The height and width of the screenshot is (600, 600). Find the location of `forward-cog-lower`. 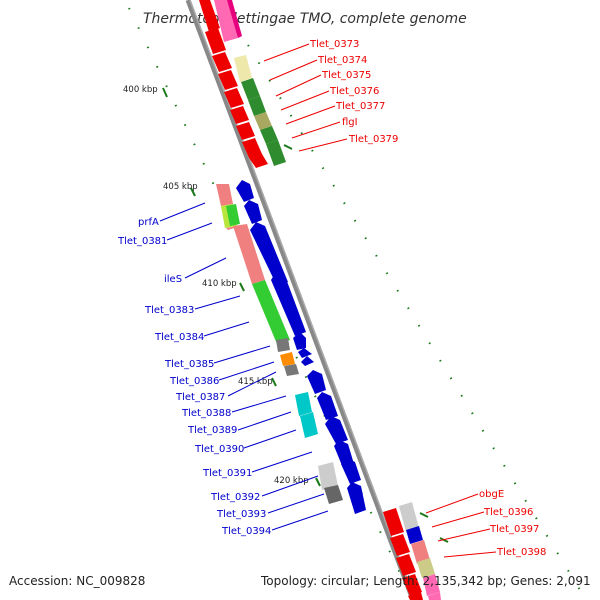

forward-cog-lower is located at coordinates (420, 551).